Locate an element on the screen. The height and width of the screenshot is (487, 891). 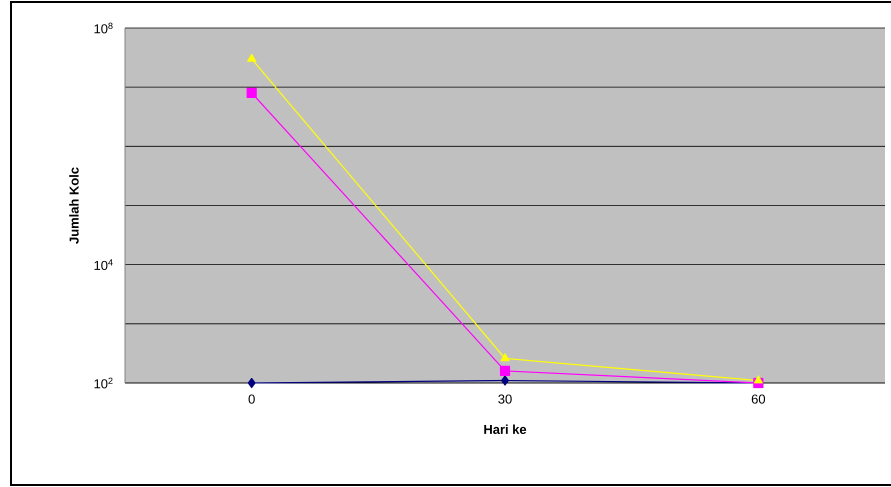
y-tick-label: 10$^{8}$ is located at coordinates (103, 28).